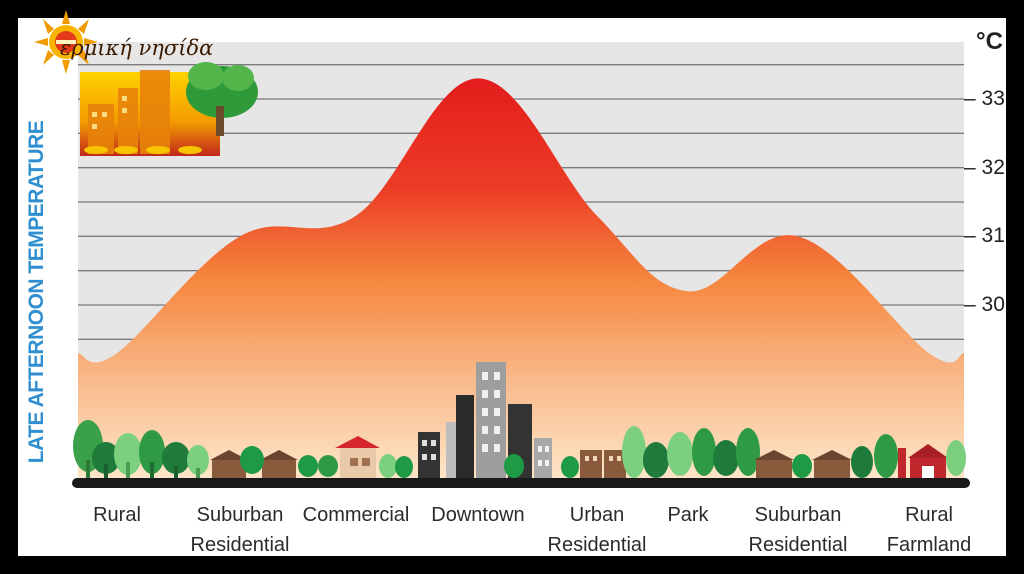  What do you see at coordinates (989, 41) in the screenshot?
I see `unit-label: °C` at bounding box center [989, 41].